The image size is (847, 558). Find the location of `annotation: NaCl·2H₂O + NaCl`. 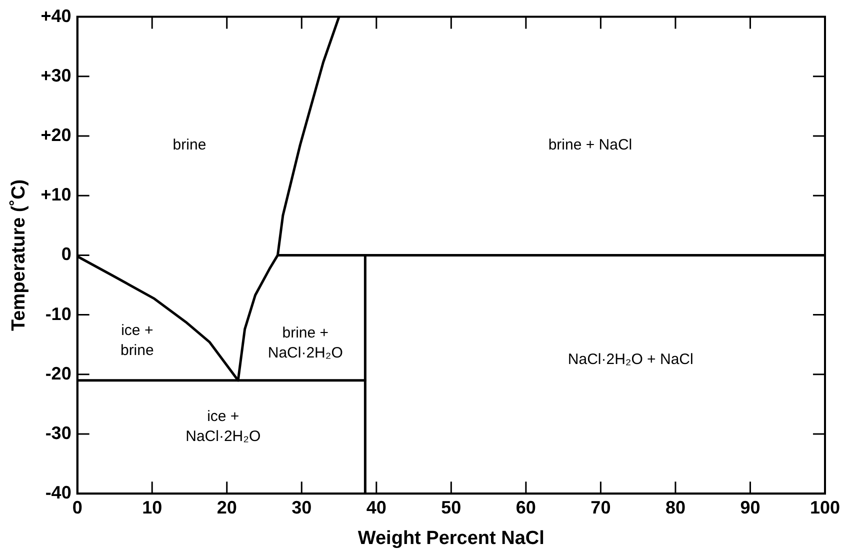

annotation: NaCl·2H₂O + NaCl is located at coordinates (631, 359).